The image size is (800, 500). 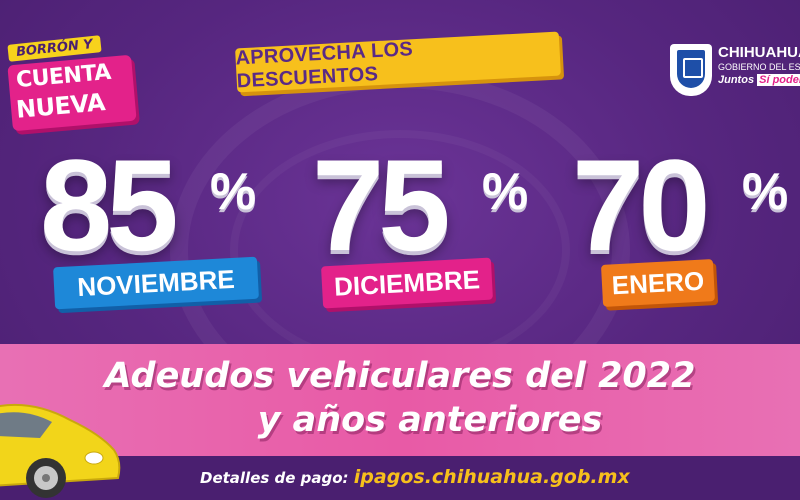 What do you see at coordinates (400, 376) in the screenshot?
I see `main-headline-line-1: Adeudos vehiculares del 2022` at bounding box center [400, 376].